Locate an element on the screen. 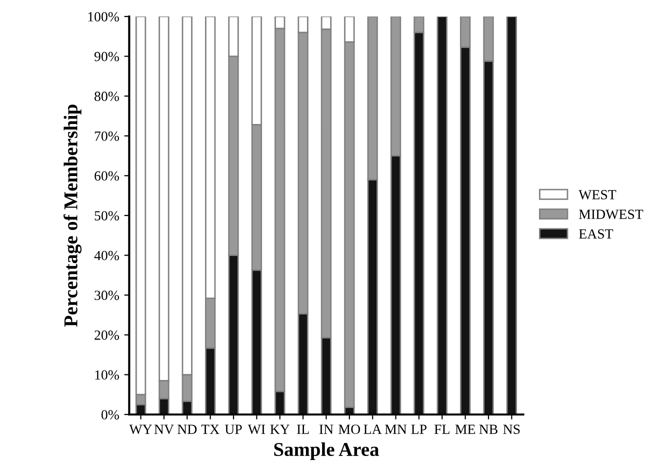  y-tick-label: 30% is located at coordinates (107, 295).